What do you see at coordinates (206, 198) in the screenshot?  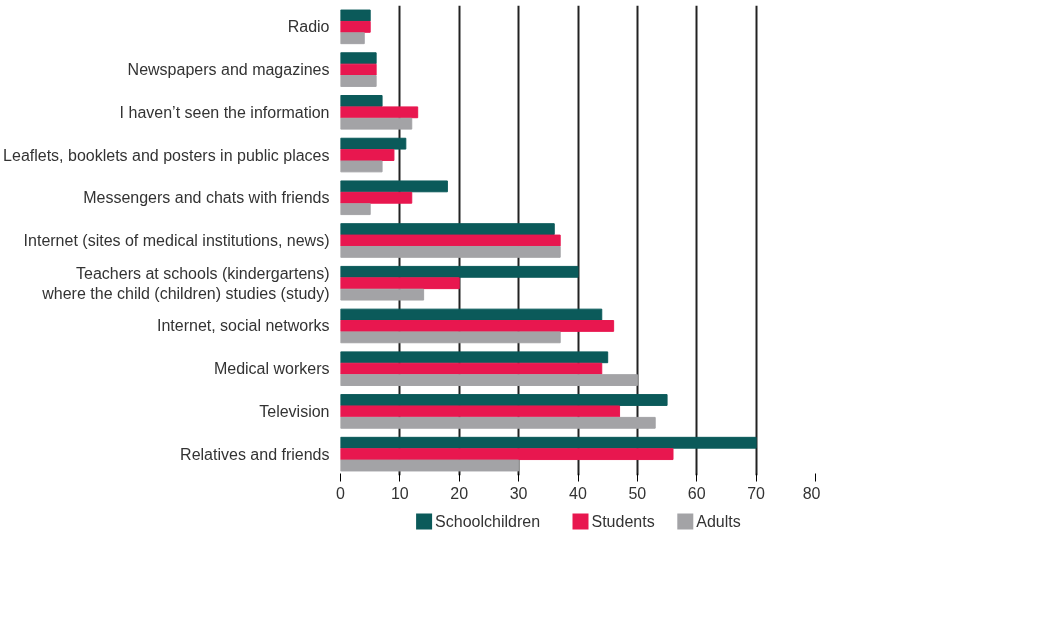 I see `y-tick-label: Messengers and chats with friends` at bounding box center [206, 198].